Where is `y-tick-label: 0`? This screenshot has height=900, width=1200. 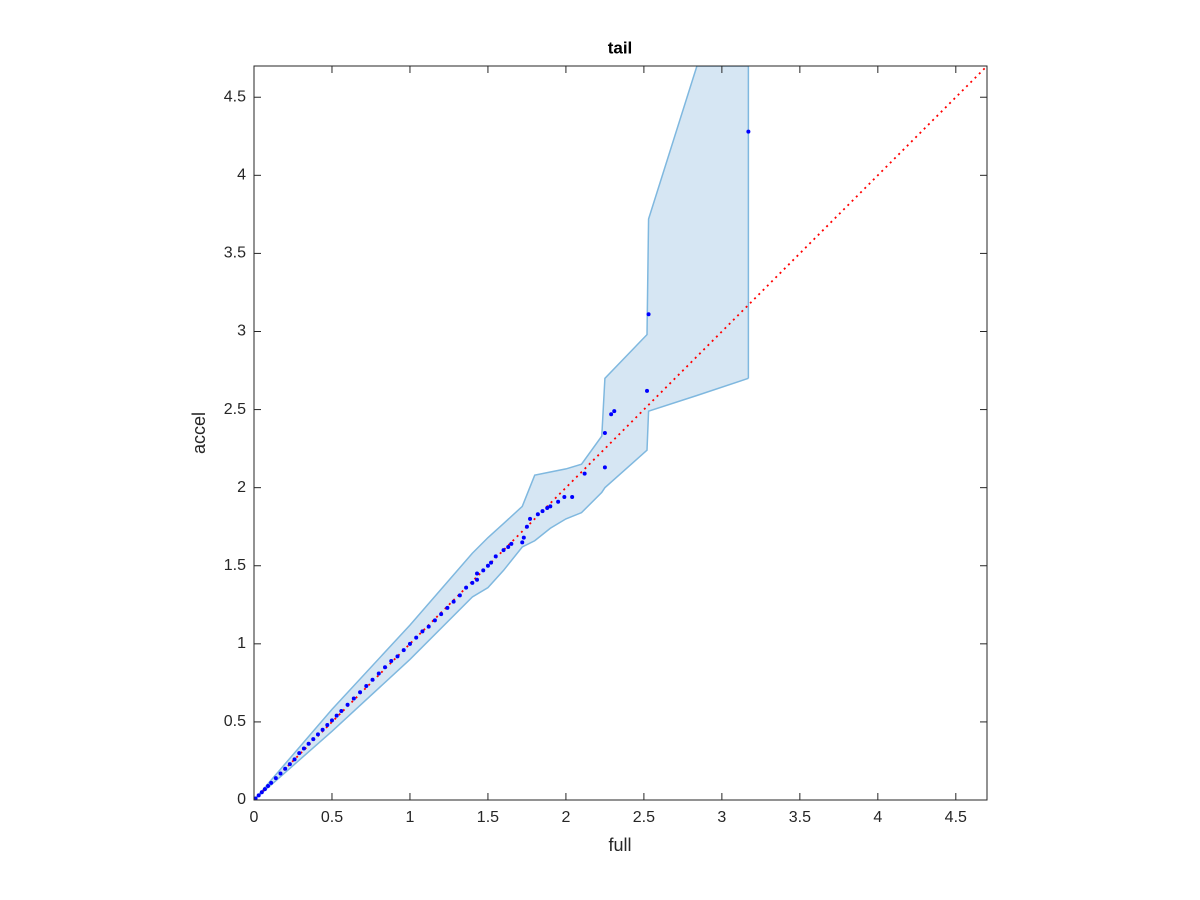 y-tick-label: 0 is located at coordinates (241, 799).